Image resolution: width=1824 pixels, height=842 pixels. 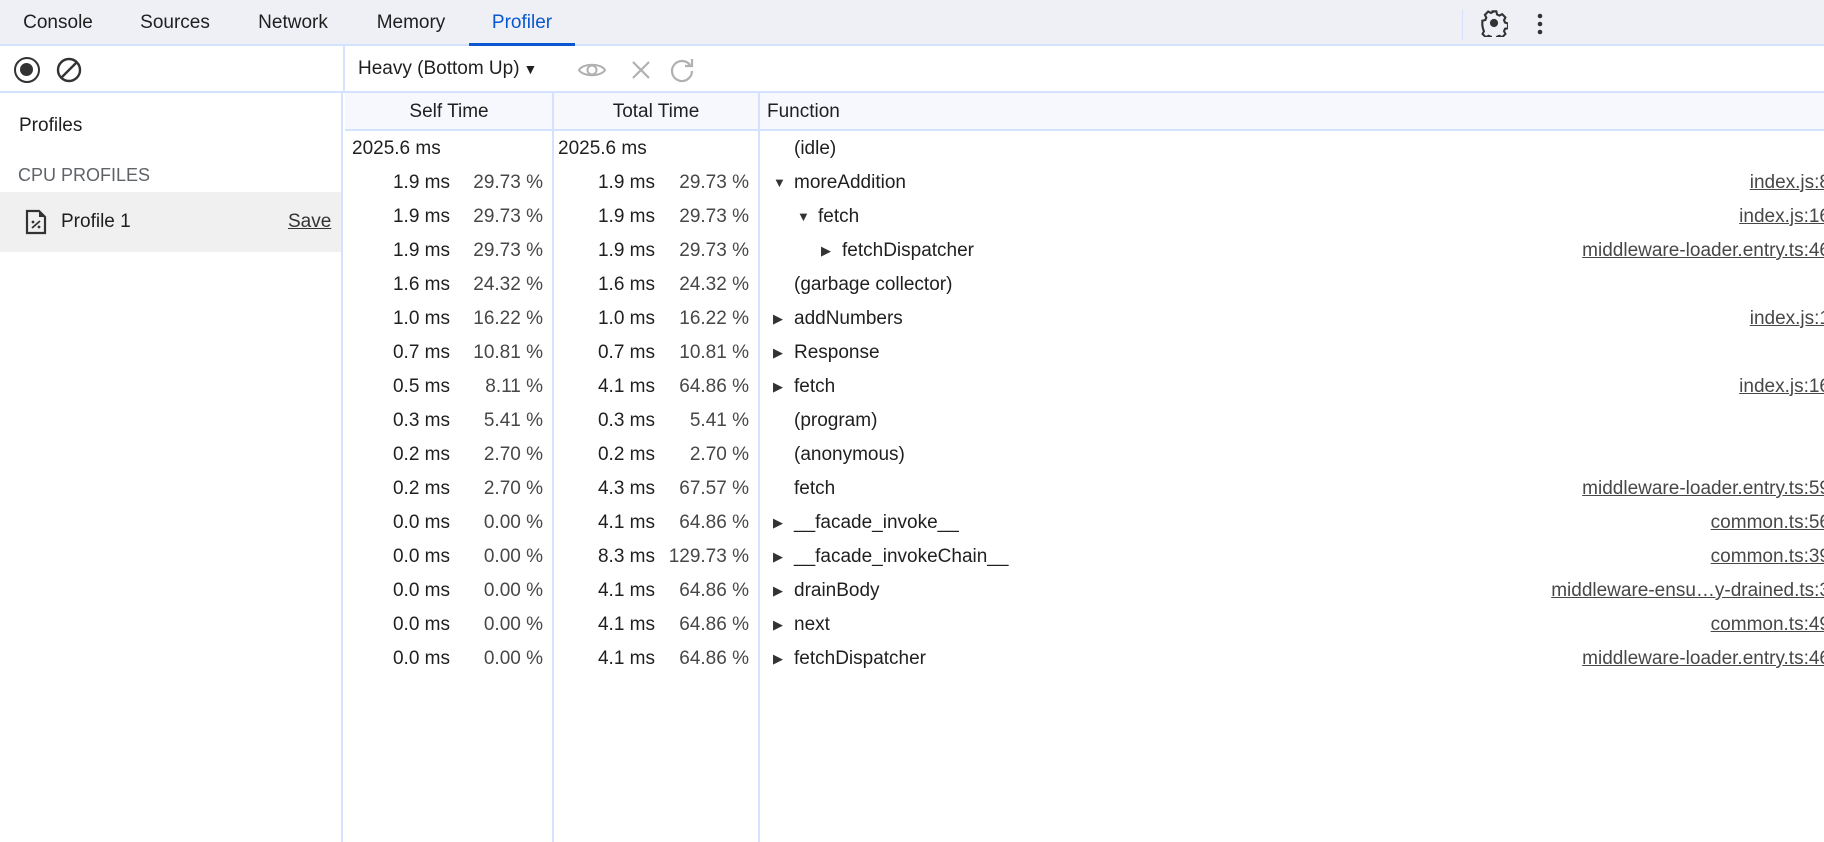 I want to click on gear-icon, so click(x=1494, y=23).